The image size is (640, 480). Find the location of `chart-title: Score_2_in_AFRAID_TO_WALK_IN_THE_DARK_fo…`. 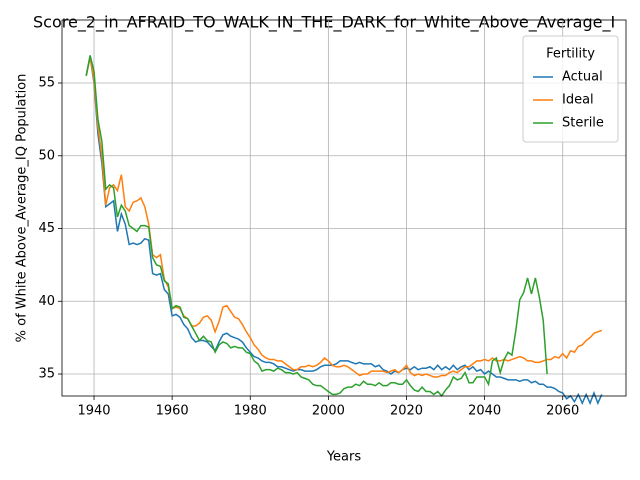

chart-title: Score_2_in_AFRAID_TO_WALK_IN_THE_DARK_fo… is located at coordinates (324, 23).